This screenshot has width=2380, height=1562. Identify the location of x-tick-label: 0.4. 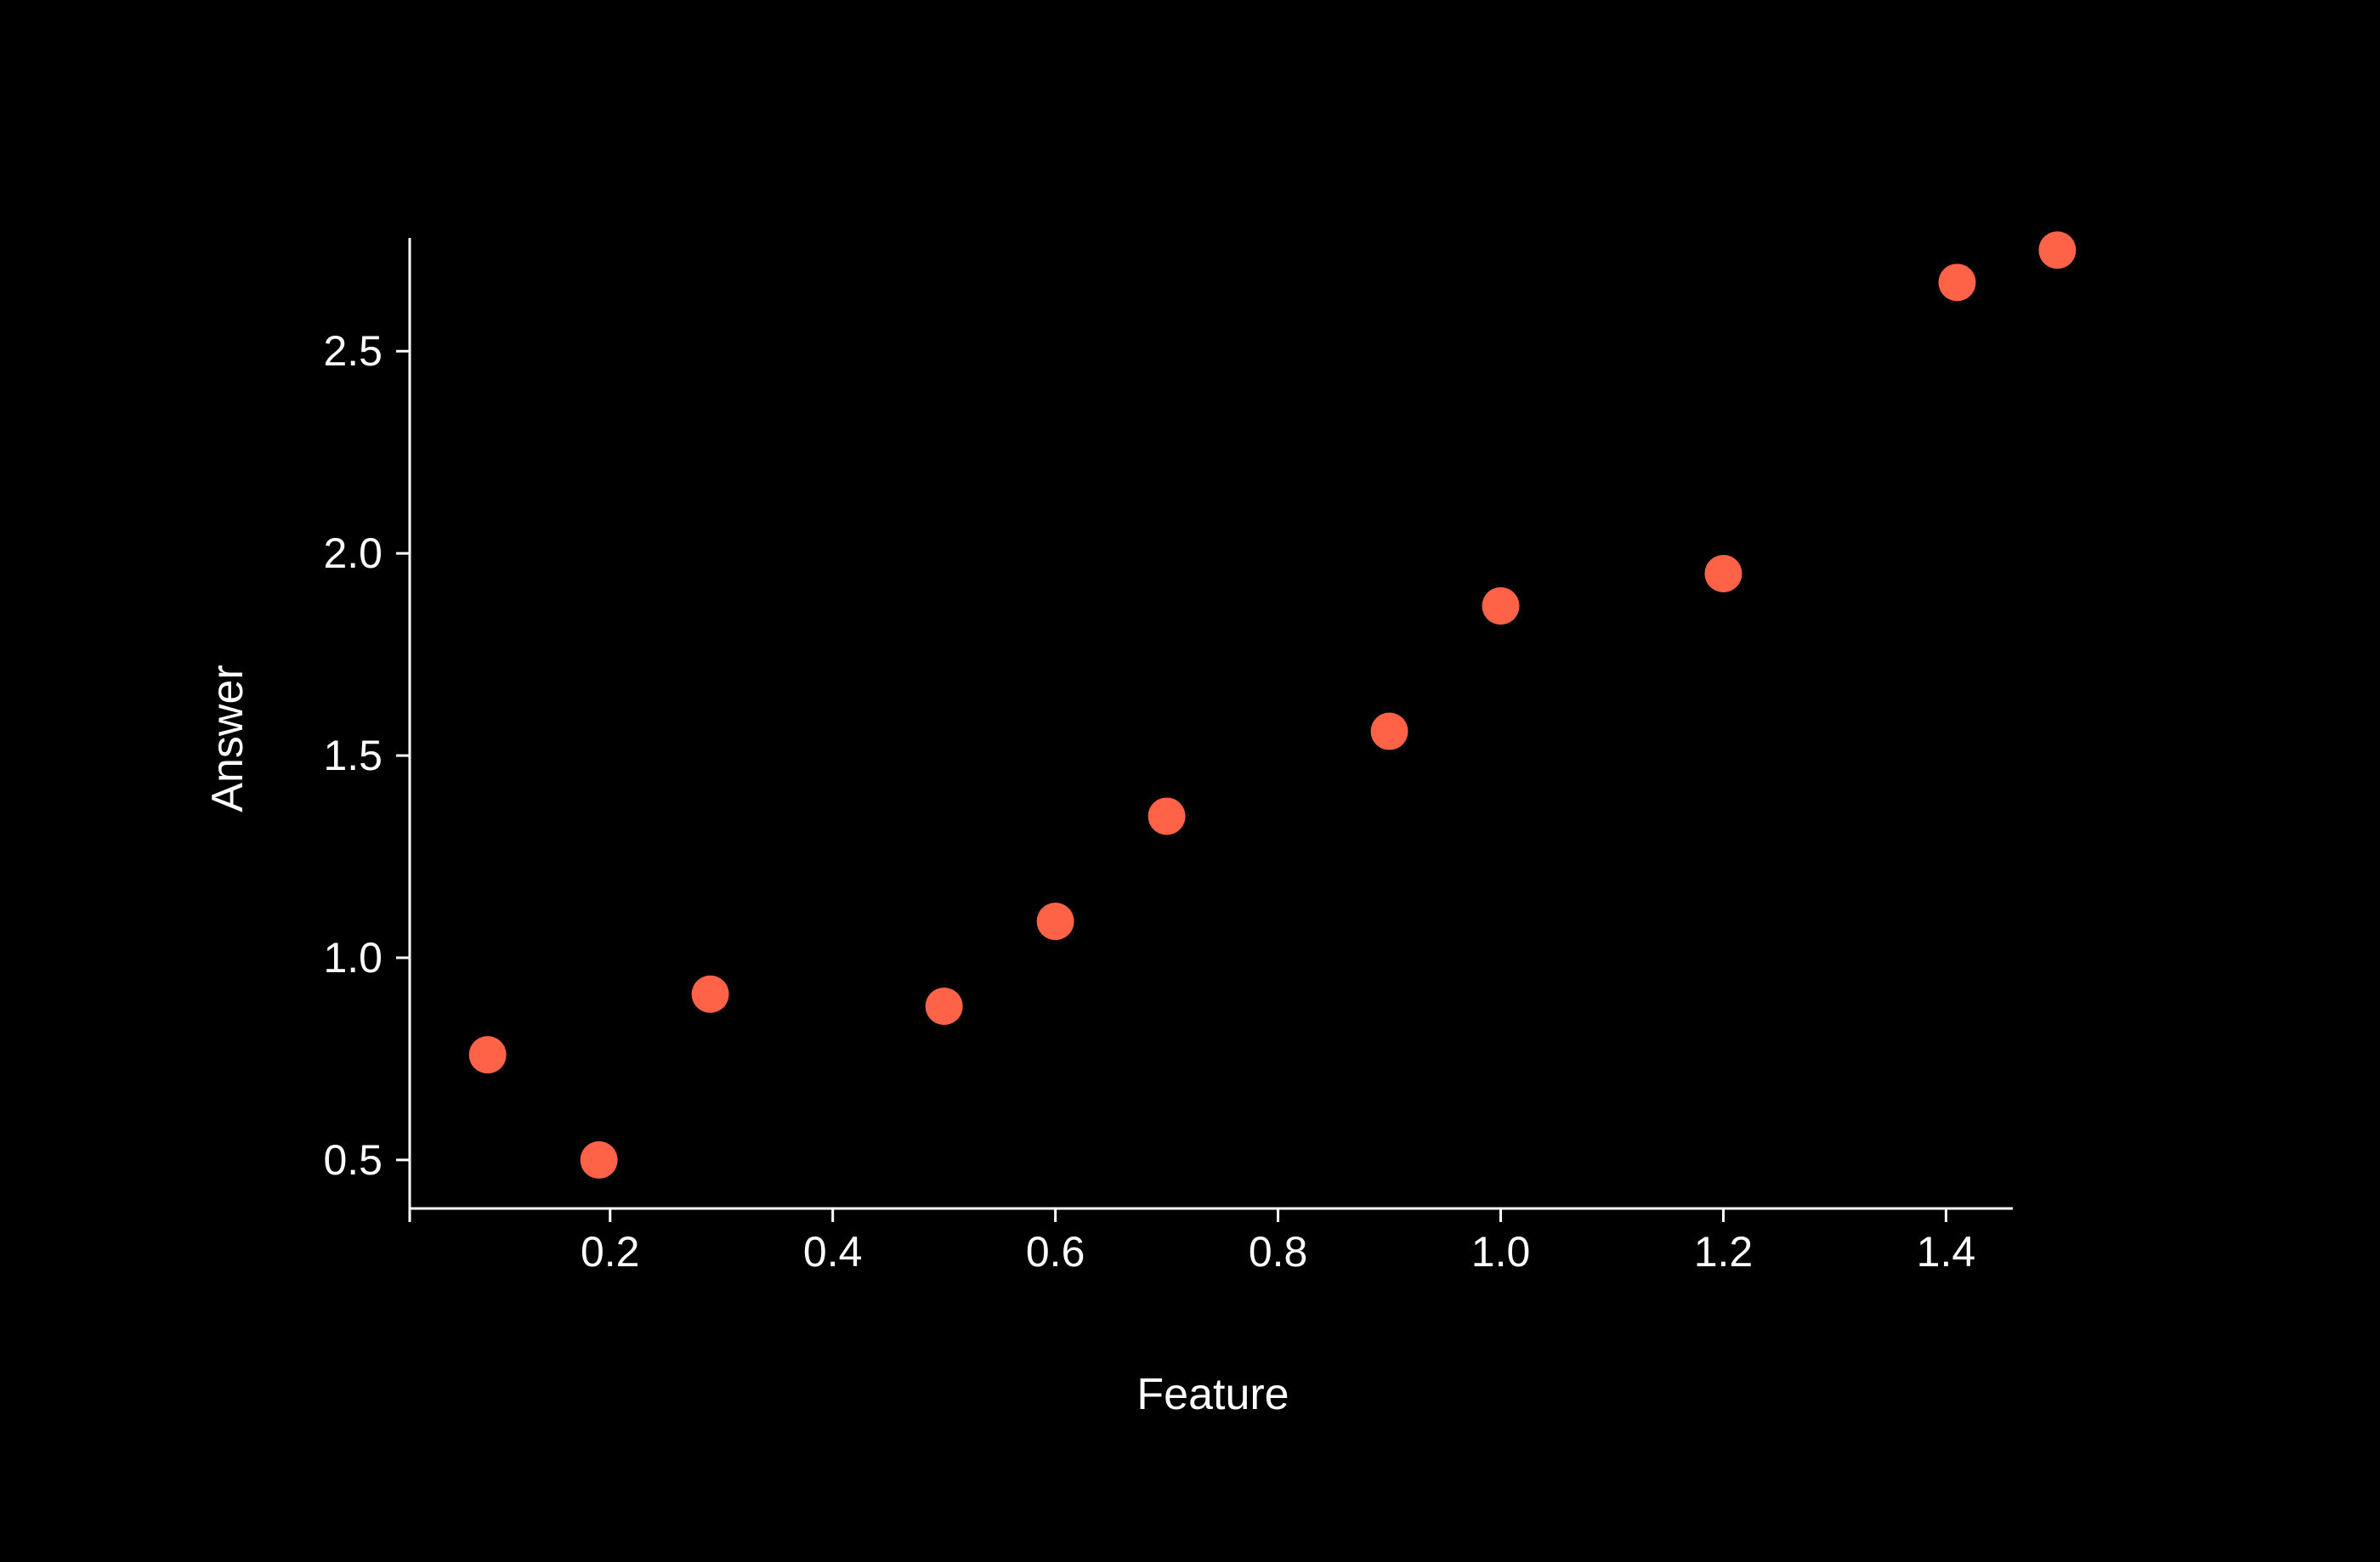
(833, 1252).